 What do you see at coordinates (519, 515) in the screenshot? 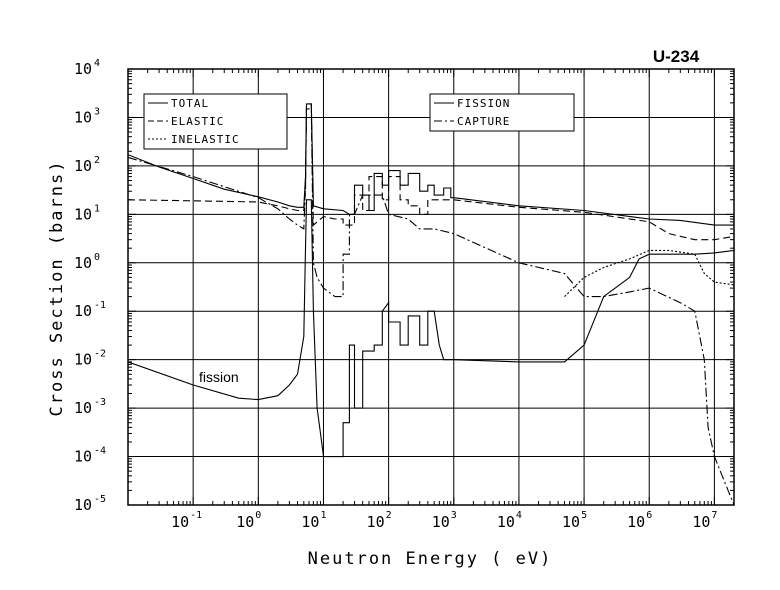
I see `x-tick-exponent: 4` at bounding box center [519, 515].